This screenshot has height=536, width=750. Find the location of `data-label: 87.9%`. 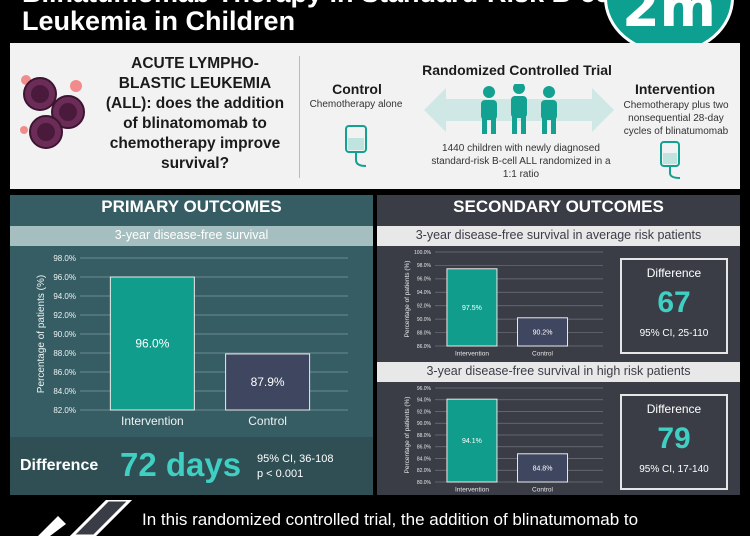

data-label: 87.9% is located at coordinates (268, 382).